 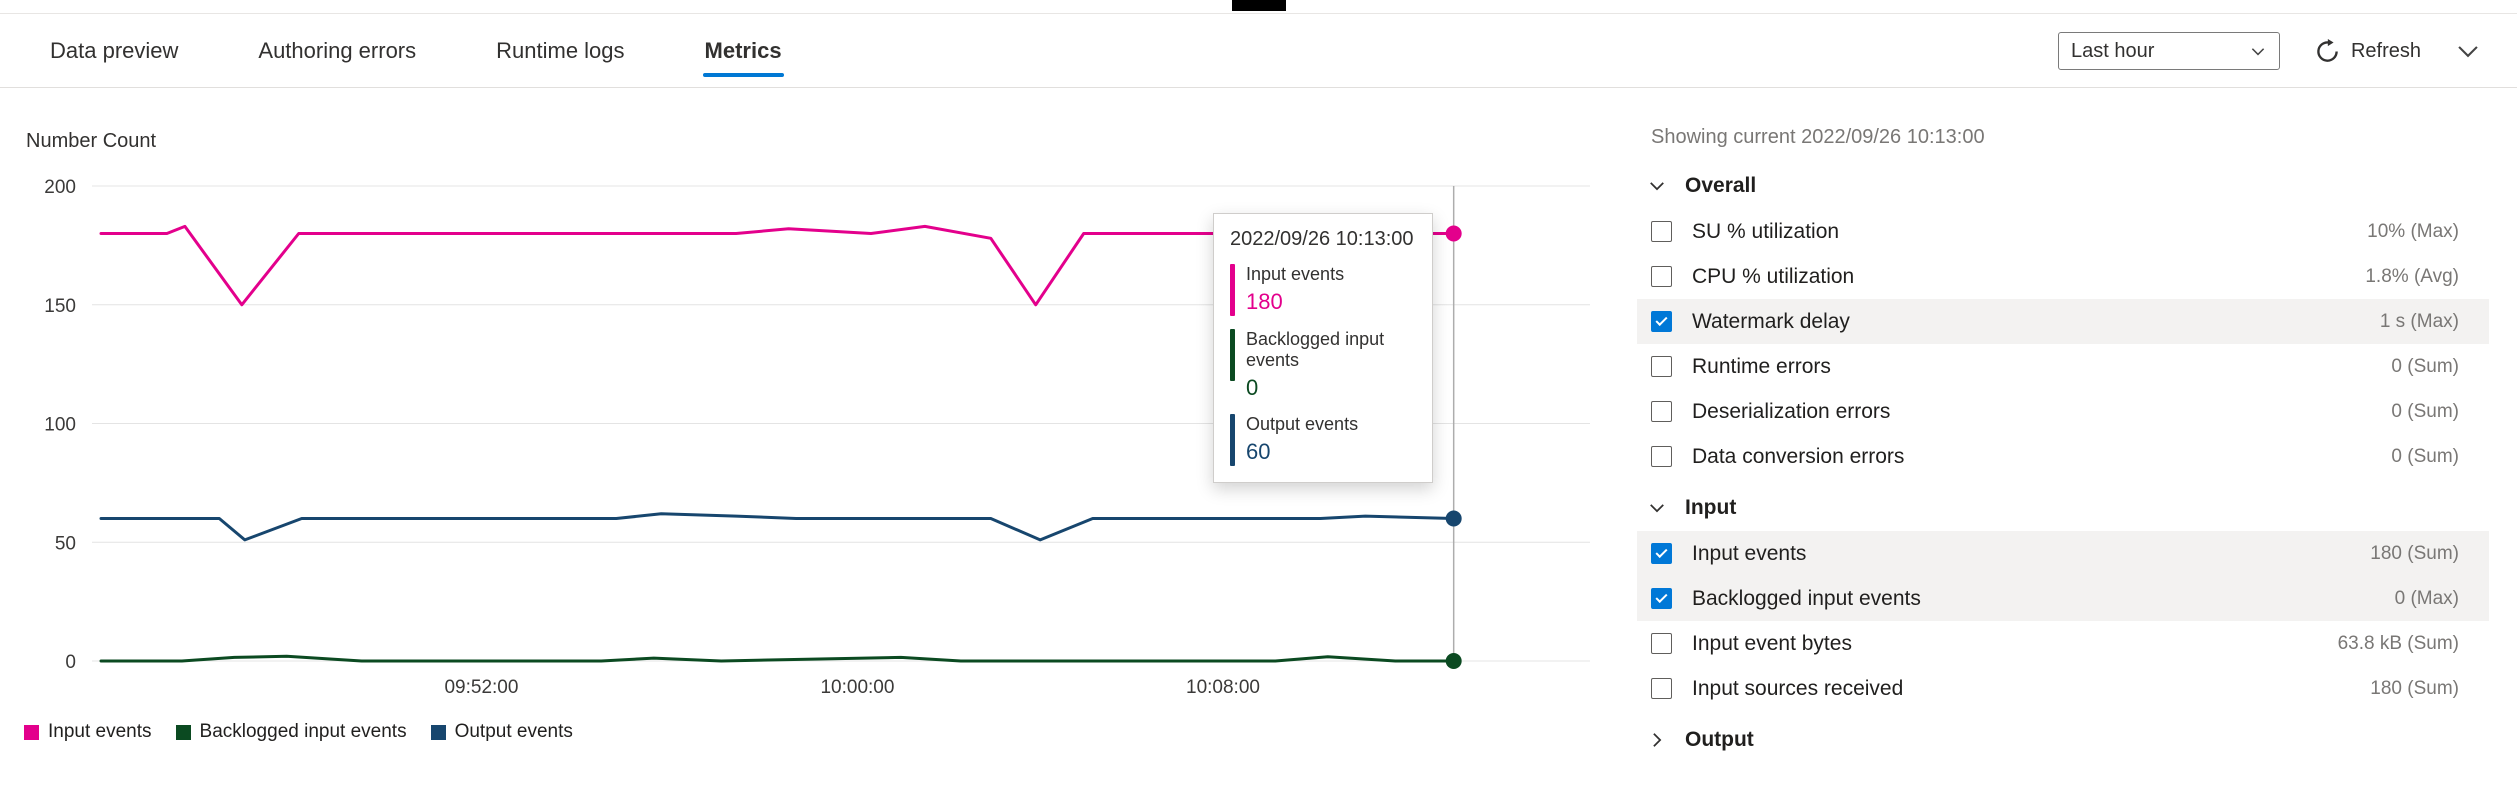 I want to click on refresh-icon, so click(x=2327, y=50).